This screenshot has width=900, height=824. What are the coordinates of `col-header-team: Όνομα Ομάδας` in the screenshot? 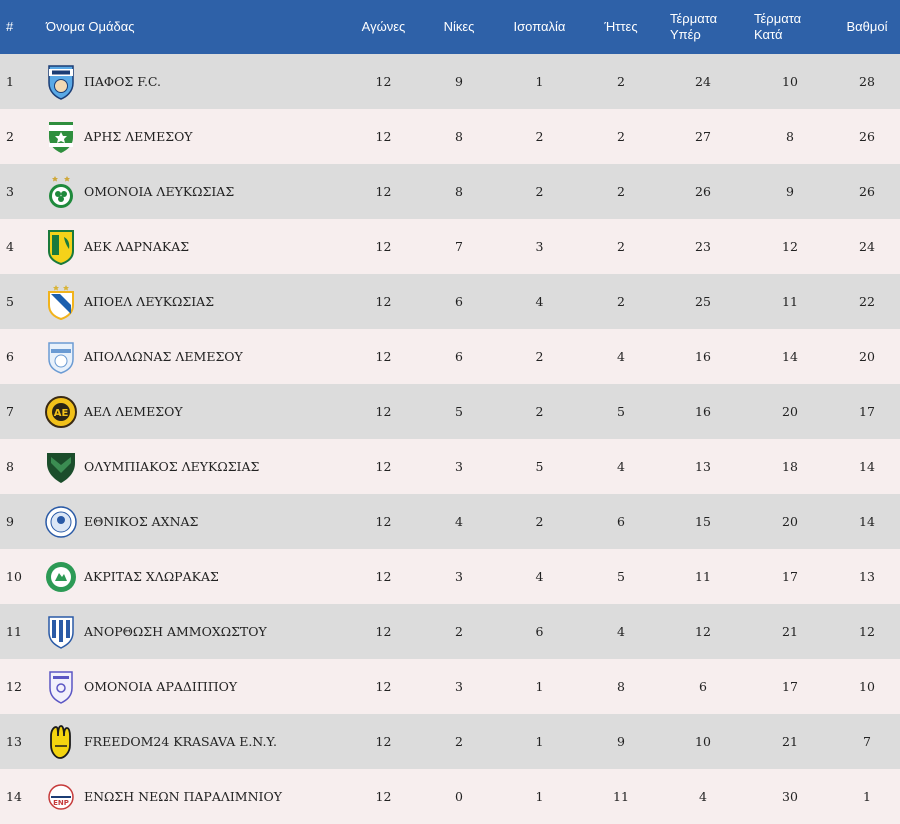 It's located at (90, 26).